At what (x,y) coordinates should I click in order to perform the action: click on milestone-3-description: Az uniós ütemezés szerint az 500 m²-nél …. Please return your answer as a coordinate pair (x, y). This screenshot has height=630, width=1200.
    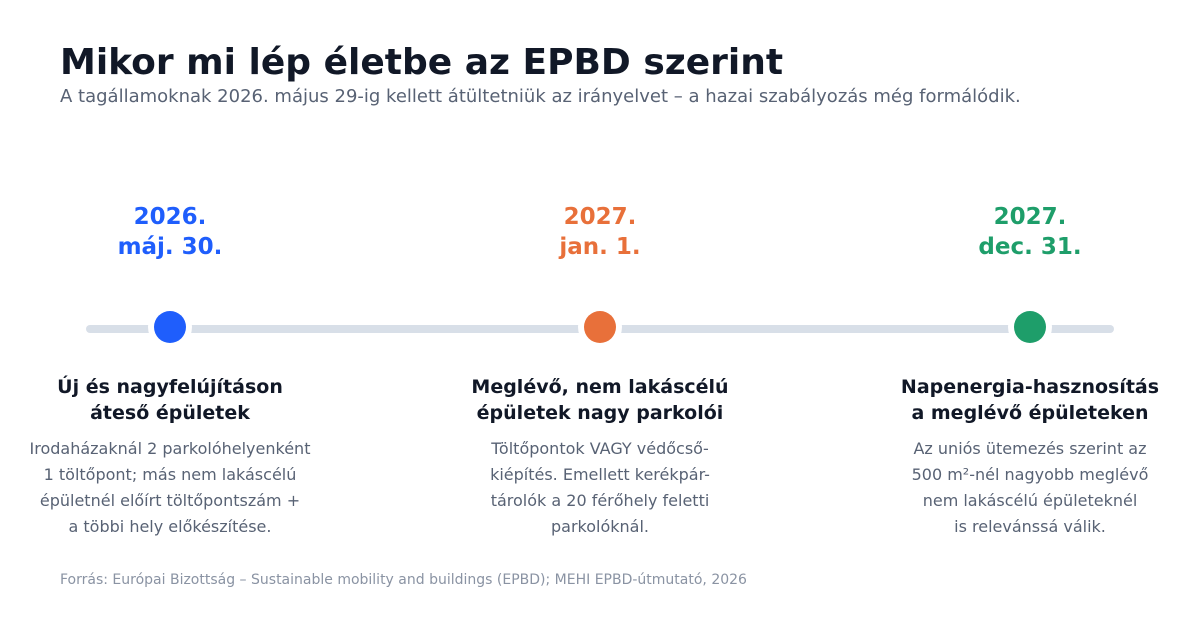
    Looking at the image, I should click on (1030, 487).